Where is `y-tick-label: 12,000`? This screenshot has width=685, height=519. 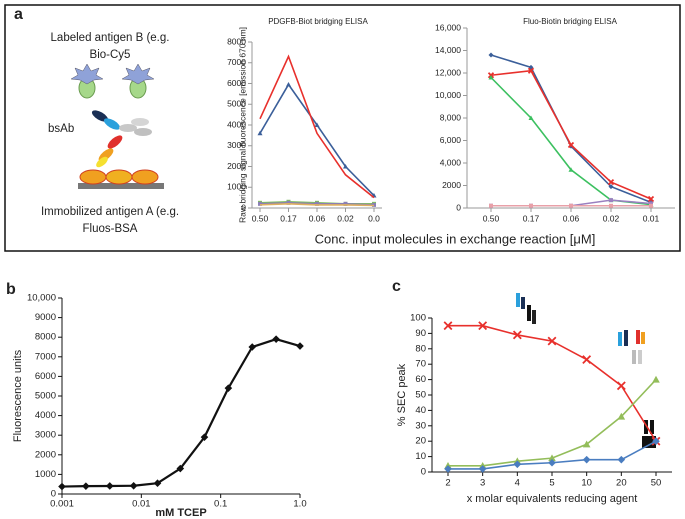
y-tick-label: 12,000 is located at coordinates (448, 72).